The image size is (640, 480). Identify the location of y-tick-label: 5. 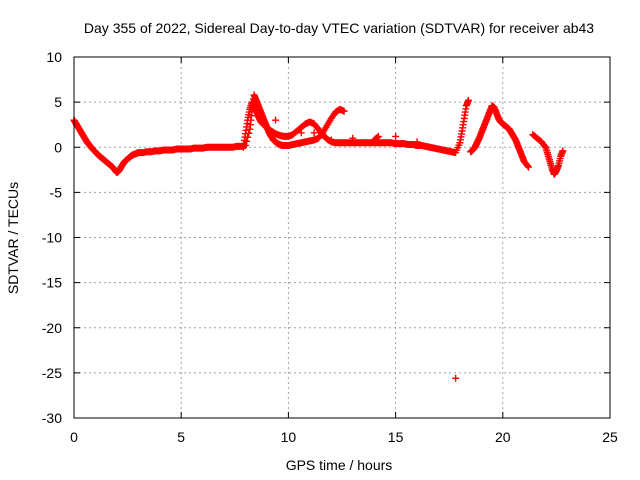
(58, 102).